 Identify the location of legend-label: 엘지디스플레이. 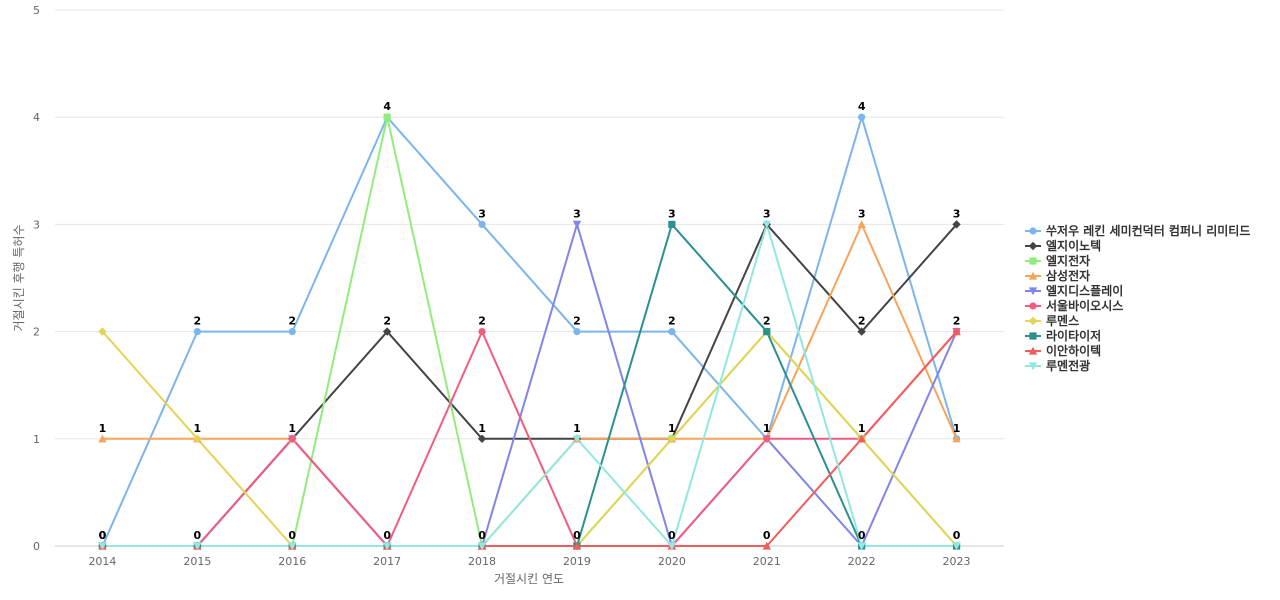
(1085, 291).